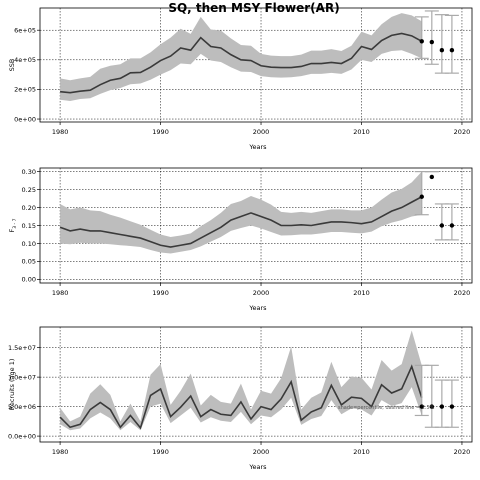  I want to click on y-axis-label: SSB, so click(12, 65).